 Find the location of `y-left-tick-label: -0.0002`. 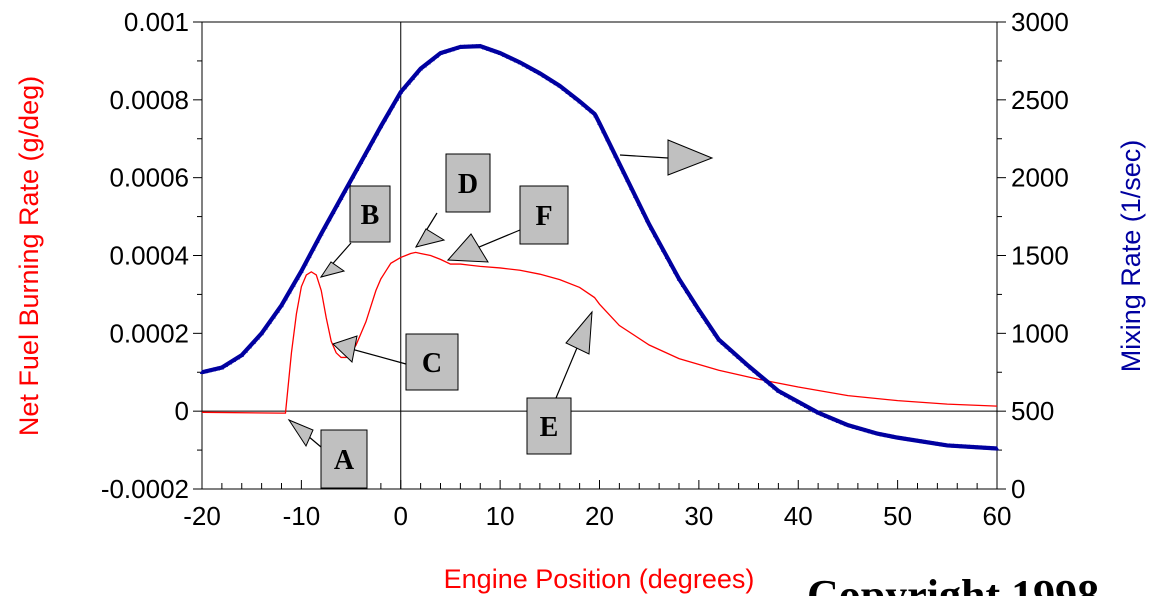

y-left-tick-label: -0.0002 is located at coordinates (145, 489).